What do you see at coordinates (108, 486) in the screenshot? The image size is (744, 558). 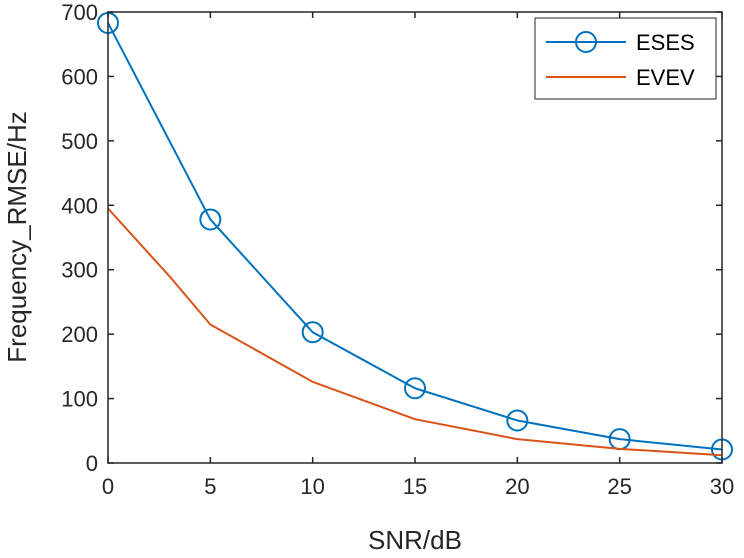 I see `x-tick-label: 0` at bounding box center [108, 486].